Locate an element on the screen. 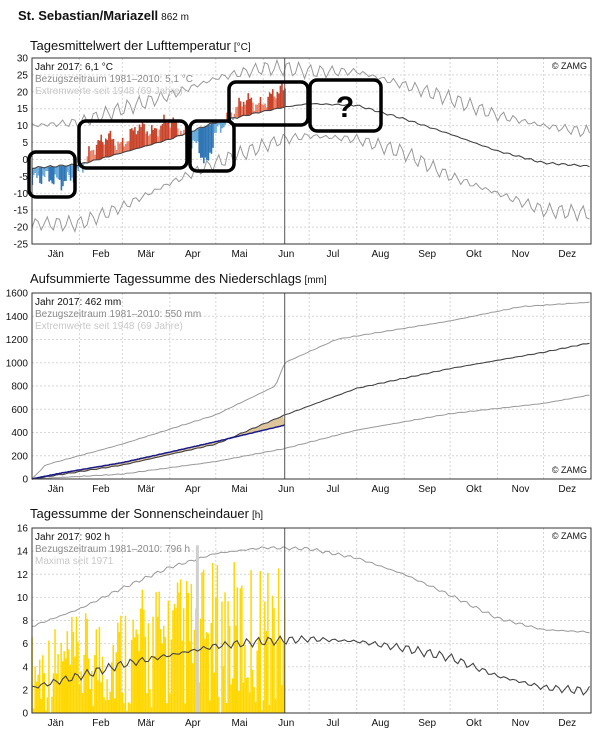  year-2017-line is located at coordinates (158, 452).